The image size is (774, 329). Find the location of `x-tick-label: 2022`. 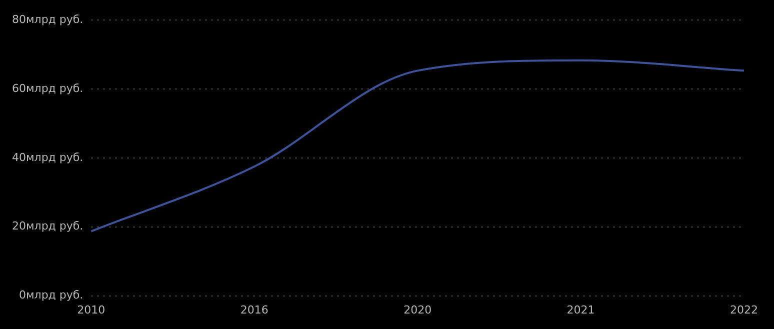

x-tick-label: 2022 is located at coordinates (744, 309).